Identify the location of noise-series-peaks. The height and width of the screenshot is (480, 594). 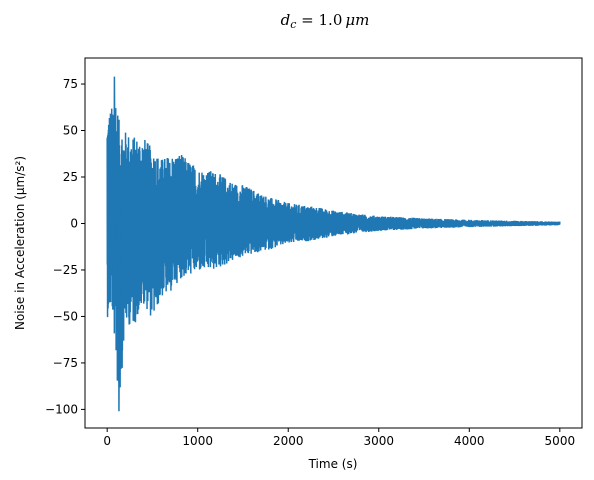
(117, 244).